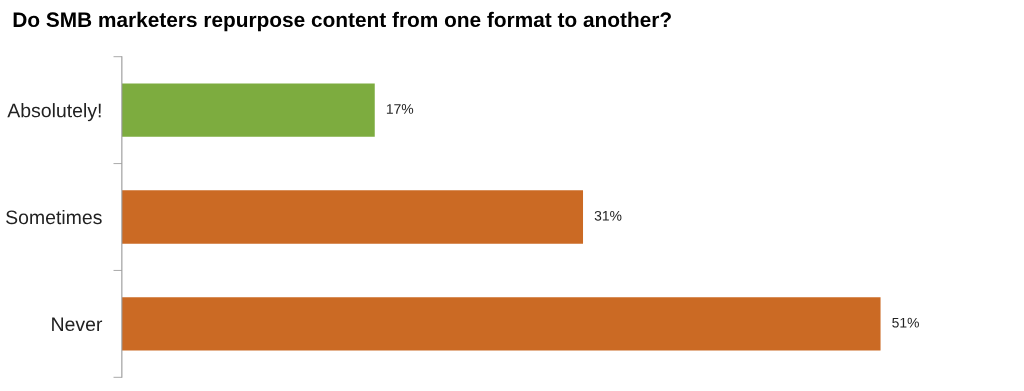  Describe the element at coordinates (54, 112) in the screenshot. I see `y-tick-label: Absolutely!` at that location.